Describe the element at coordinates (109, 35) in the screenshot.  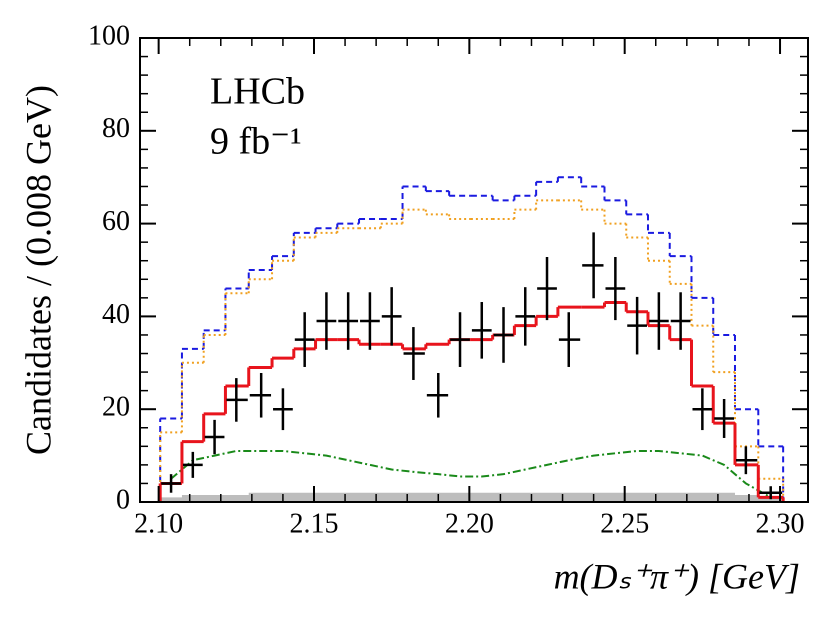
I see `y-tick-label: 100` at that location.